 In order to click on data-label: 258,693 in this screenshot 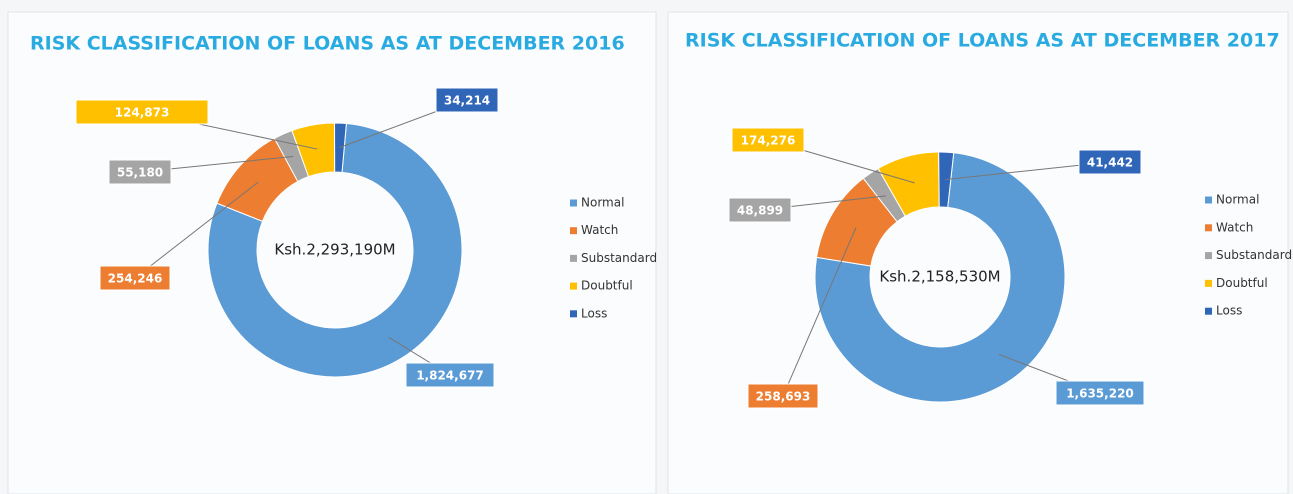, I will do `click(783, 397)`.